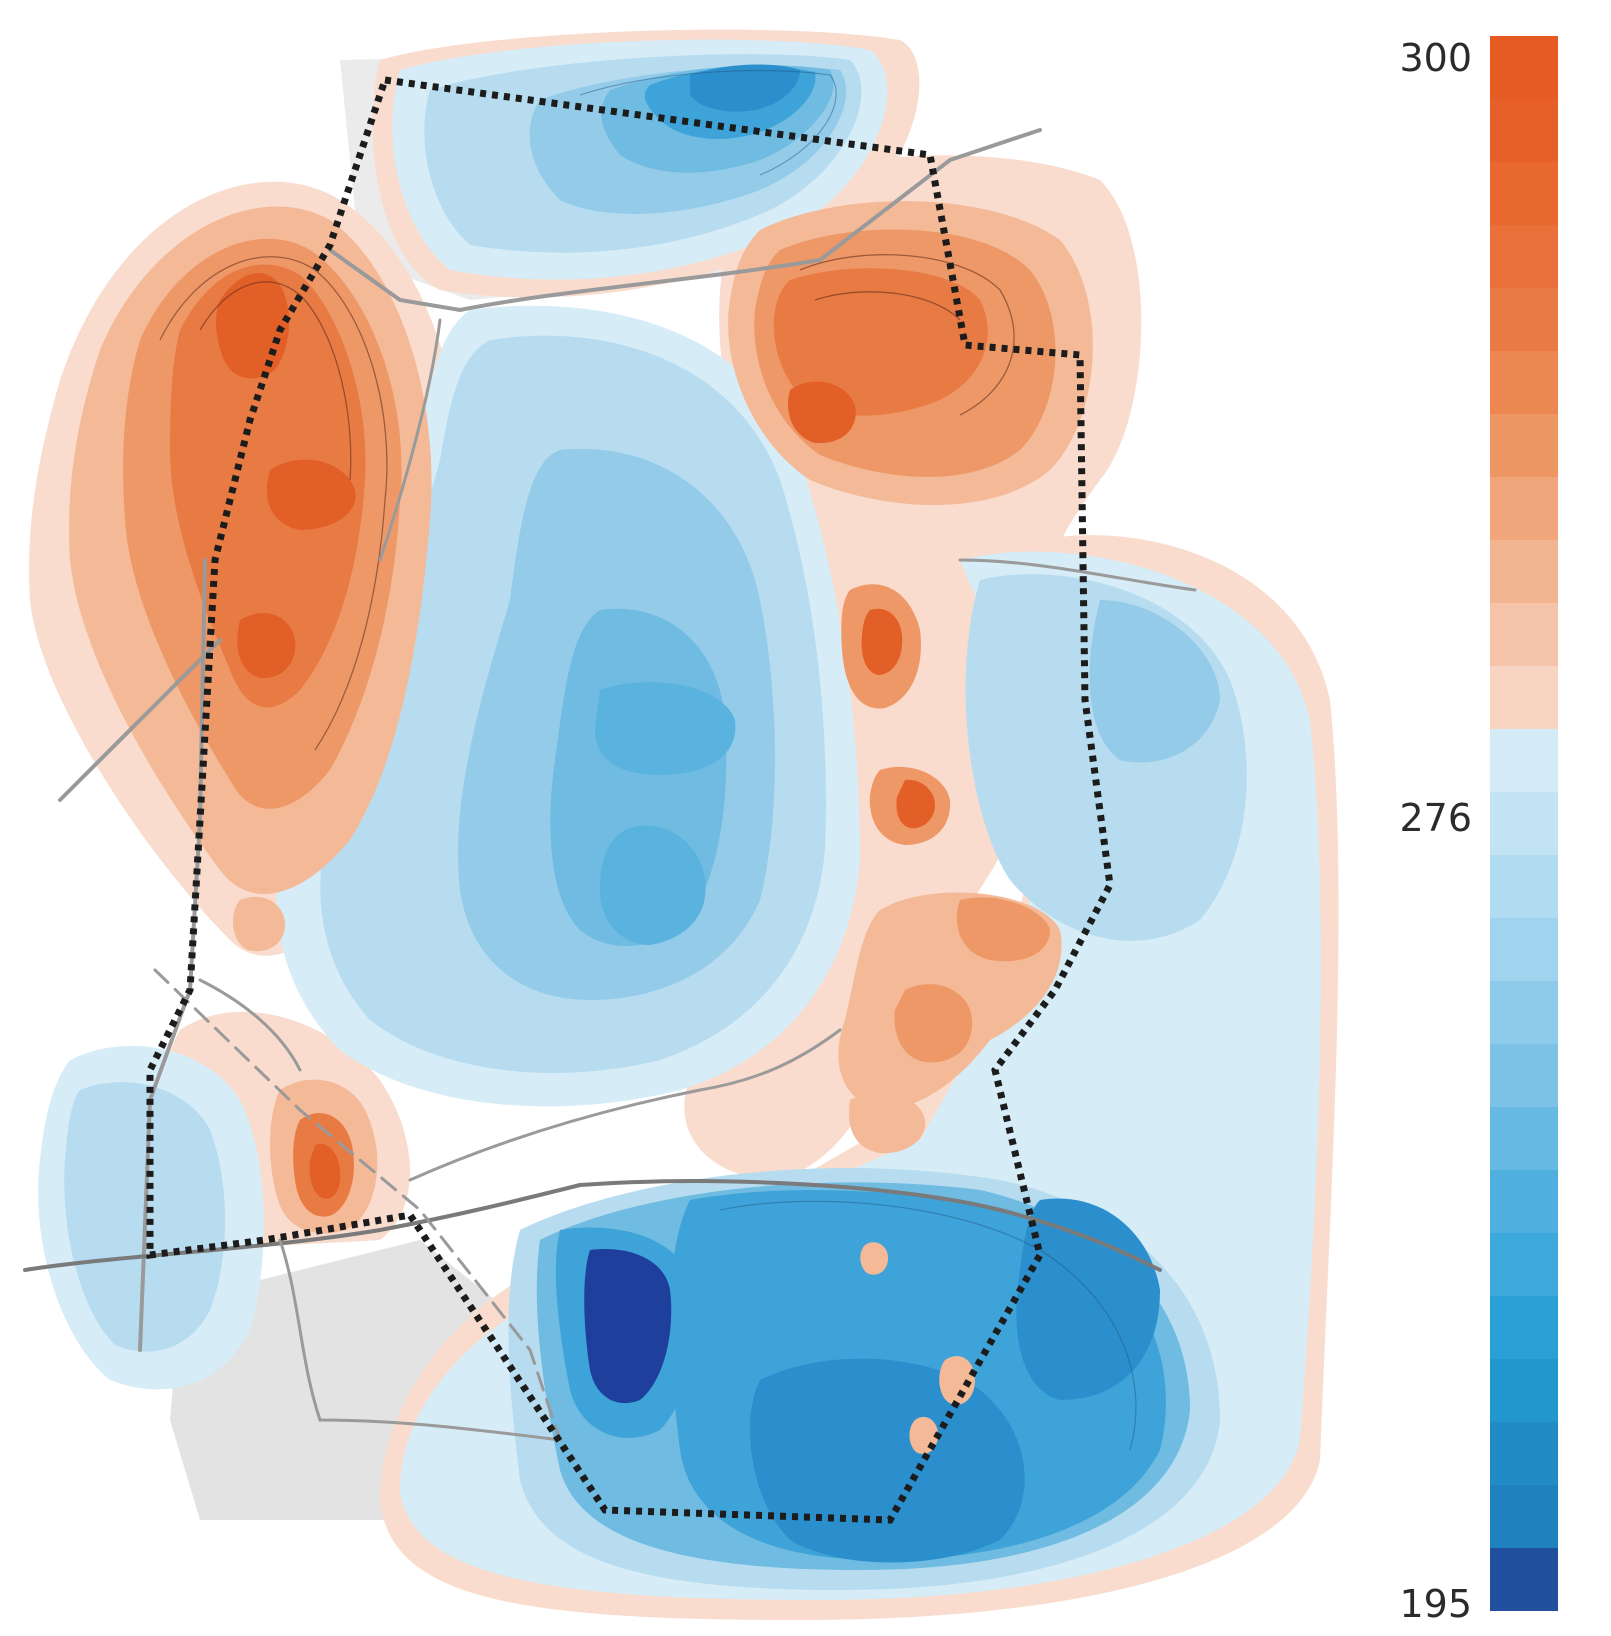 This screenshot has height=1636, width=1611. What do you see at coordinates (1435, 1604) in the screenshot?
I see `legend-min-label: 195` at bounding box center [1435, 1604].